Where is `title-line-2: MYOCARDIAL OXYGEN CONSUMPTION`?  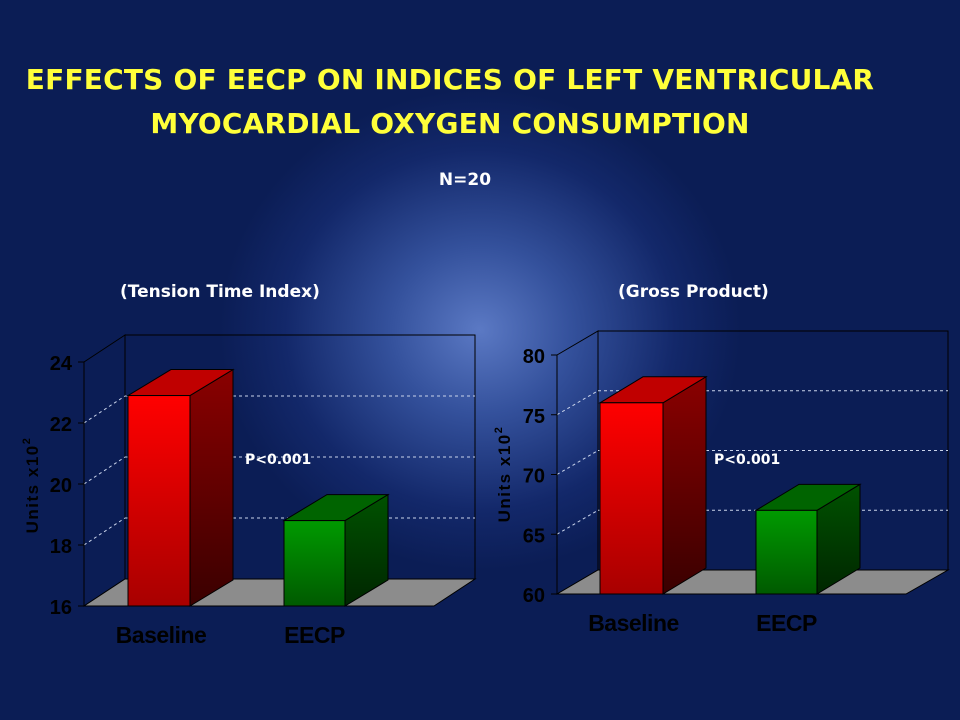
title-line-2: MYOCARDIAL OXYGEN CONSUMPTION is located at coordinates (450, 123).